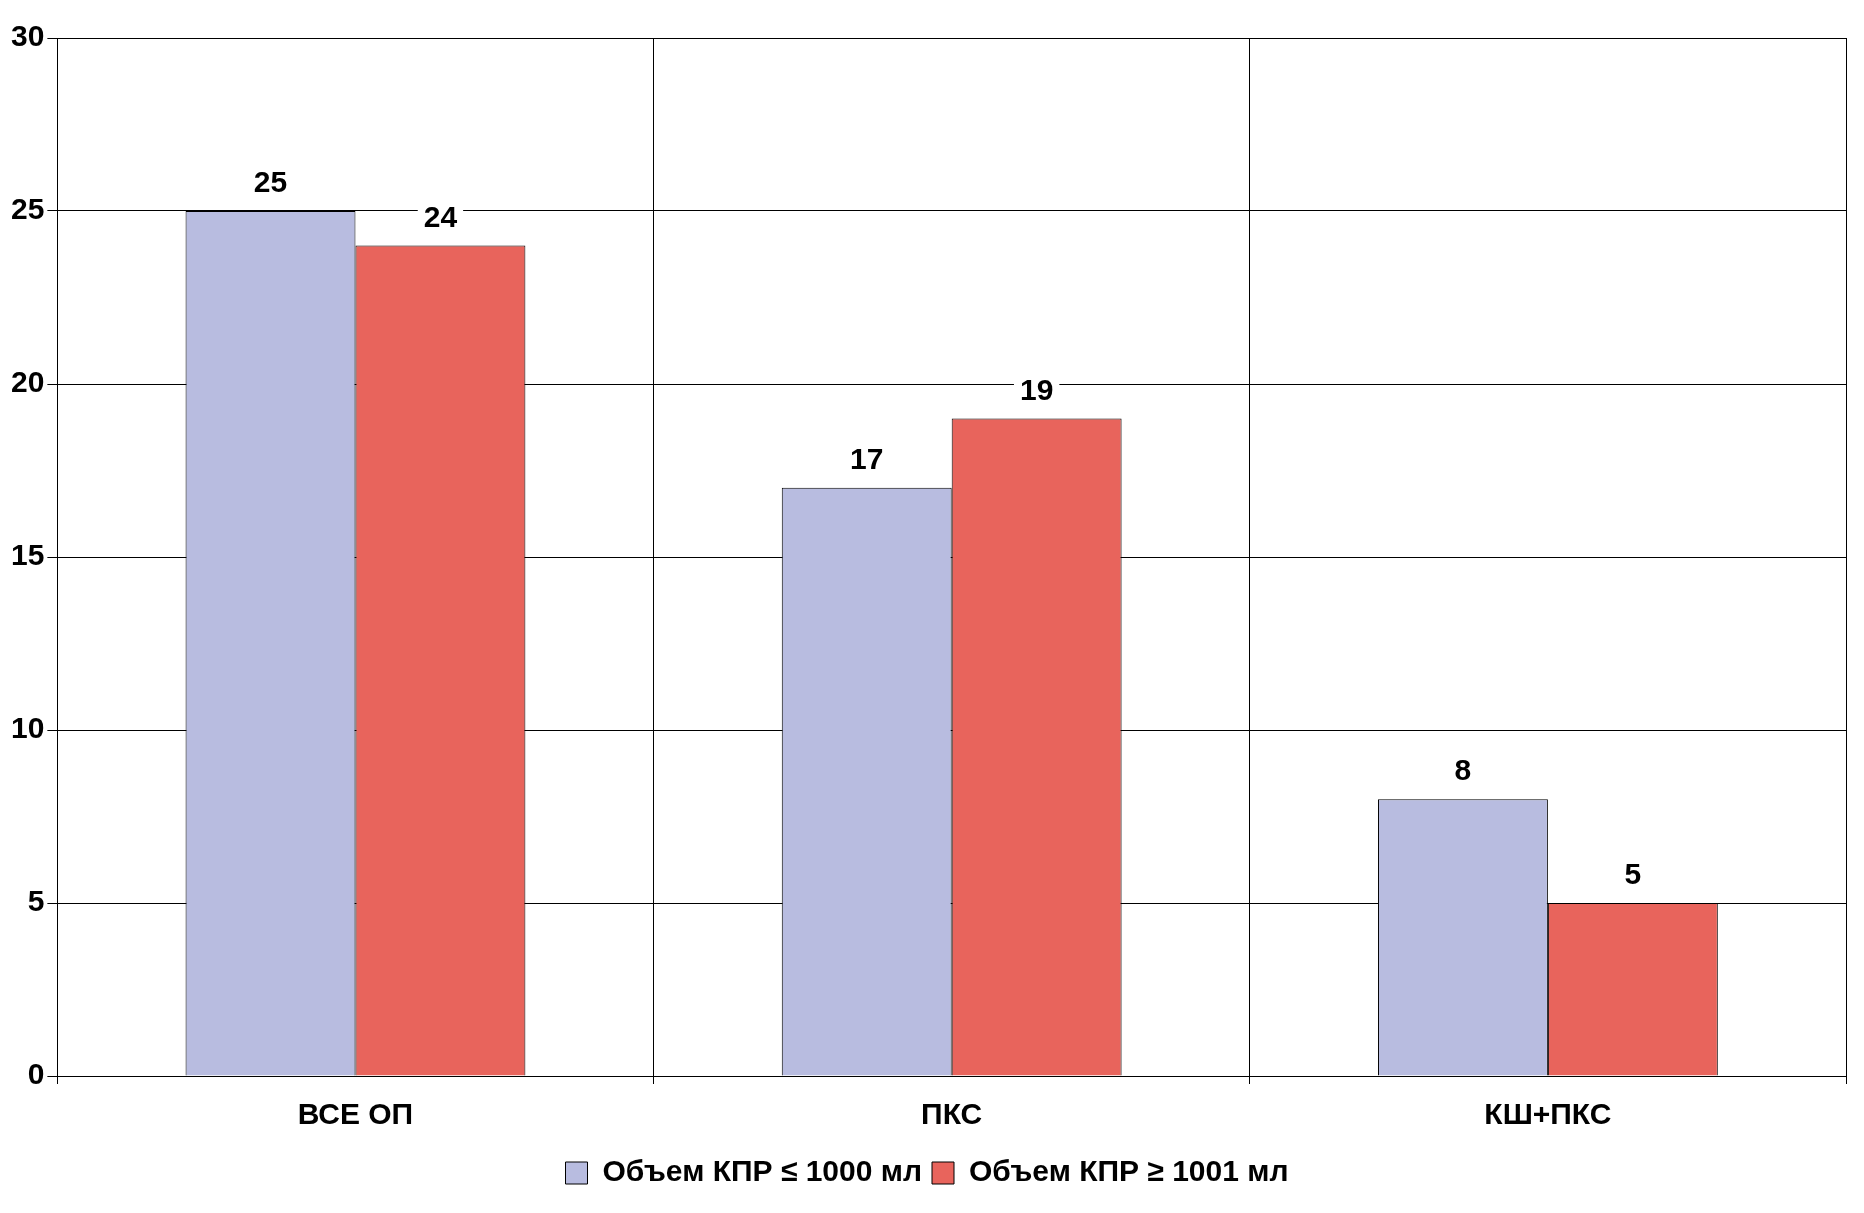 The width and height of the screenshot is (1864, 1213). I want to click on y-tick-label: 5, so click(36, 901).